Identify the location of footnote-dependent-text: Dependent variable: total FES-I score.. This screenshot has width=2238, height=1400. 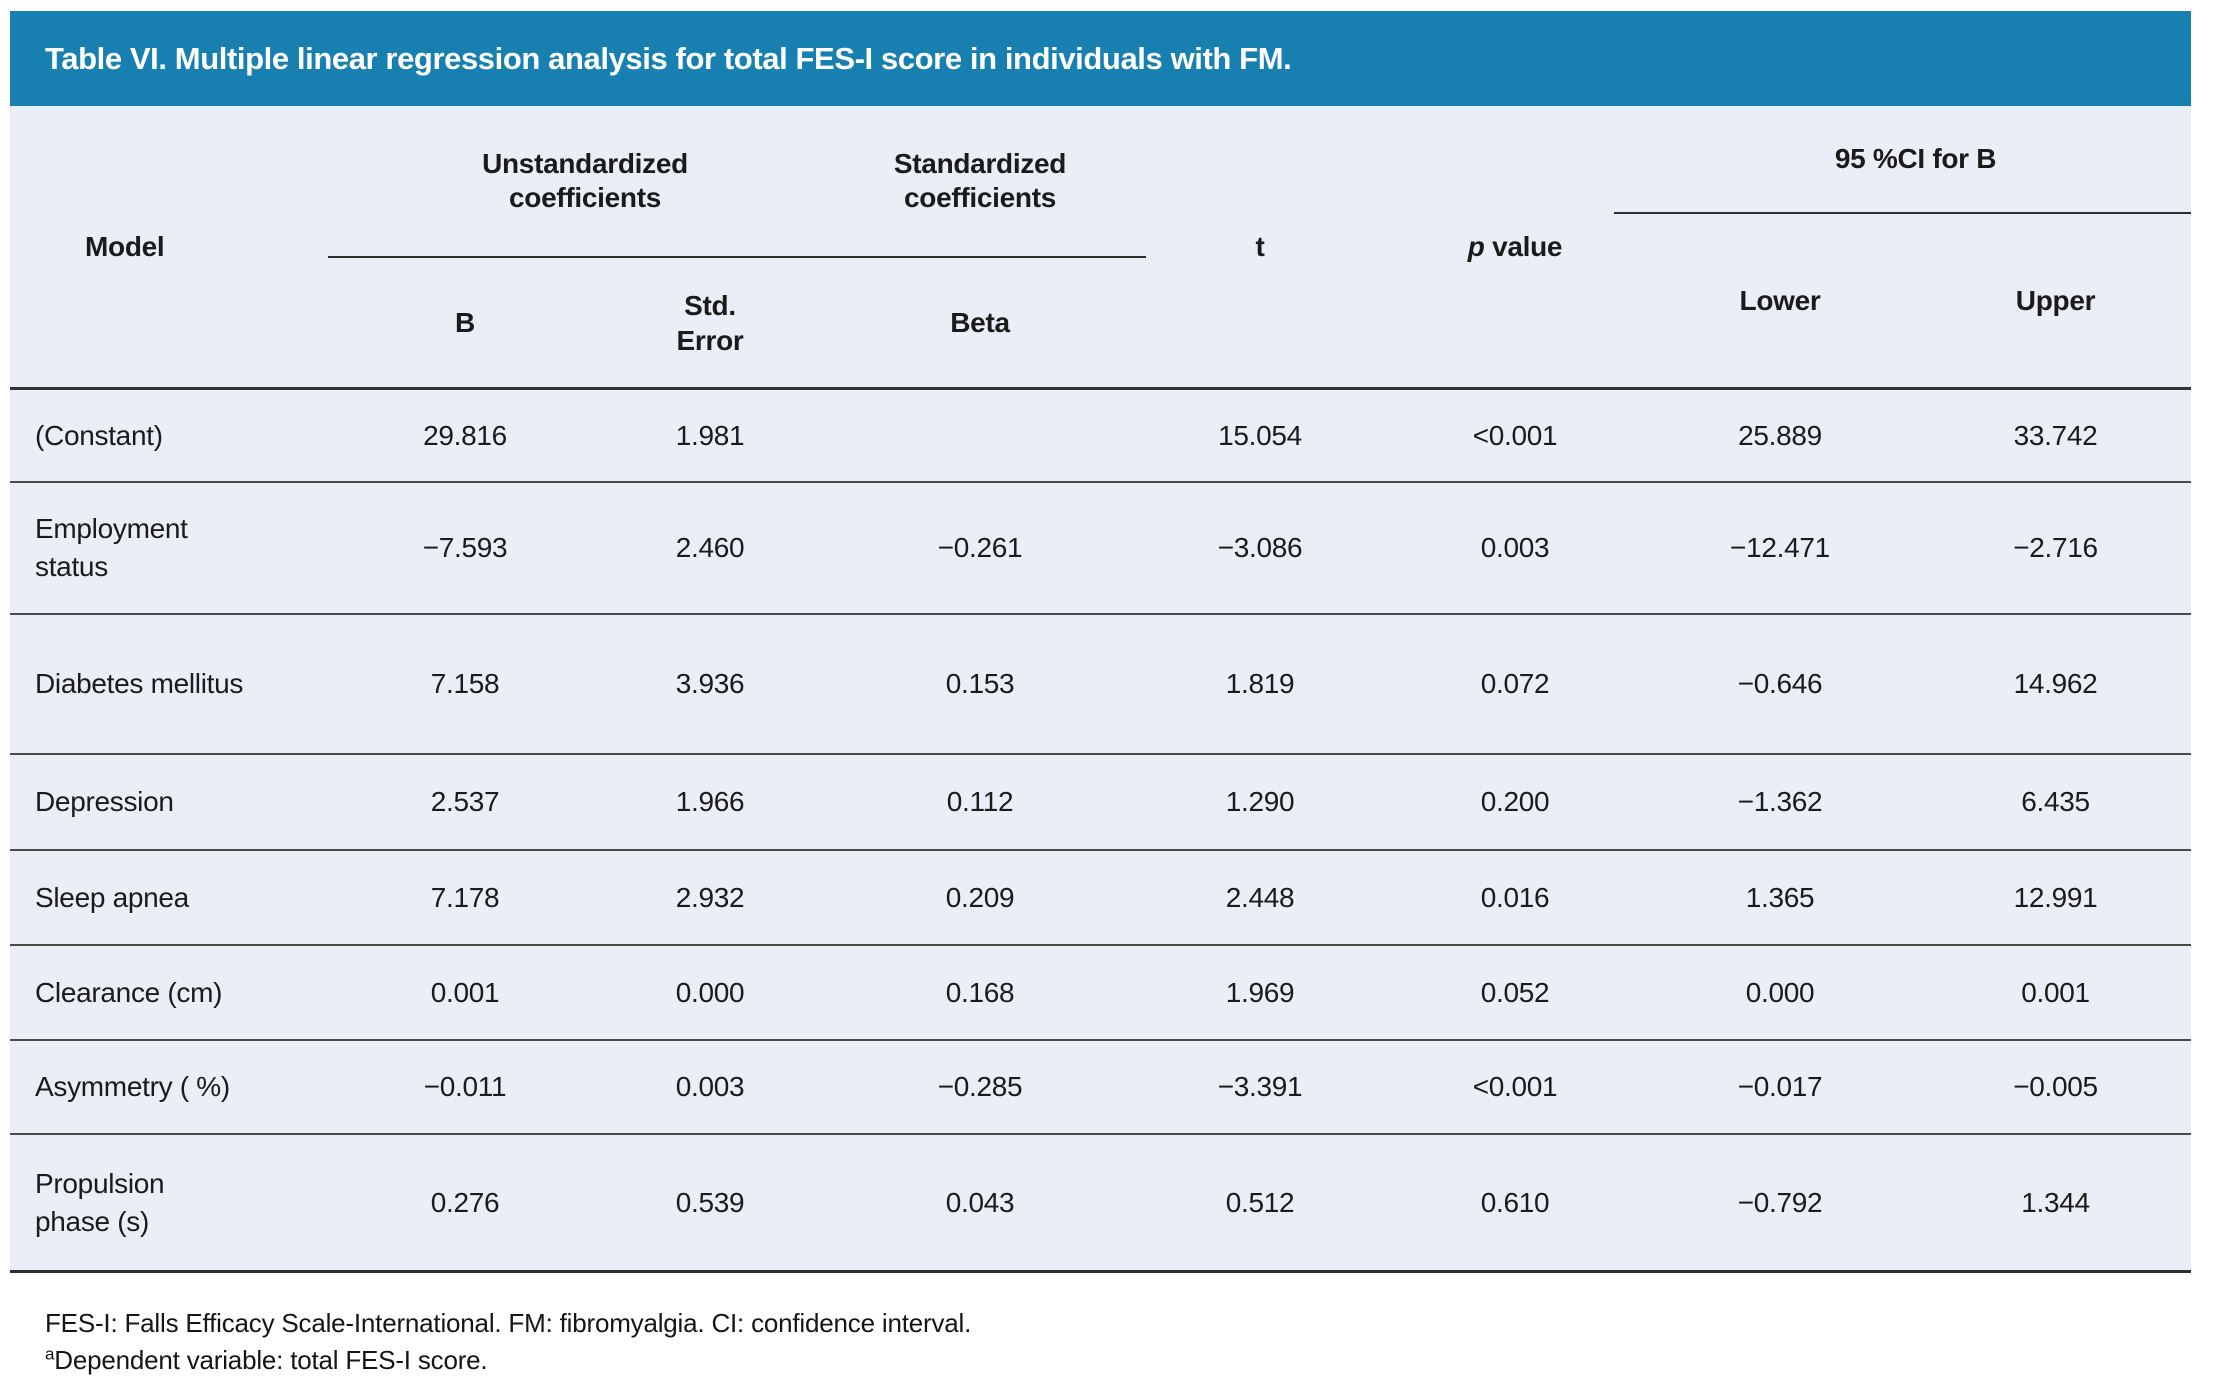
(271, 1360).